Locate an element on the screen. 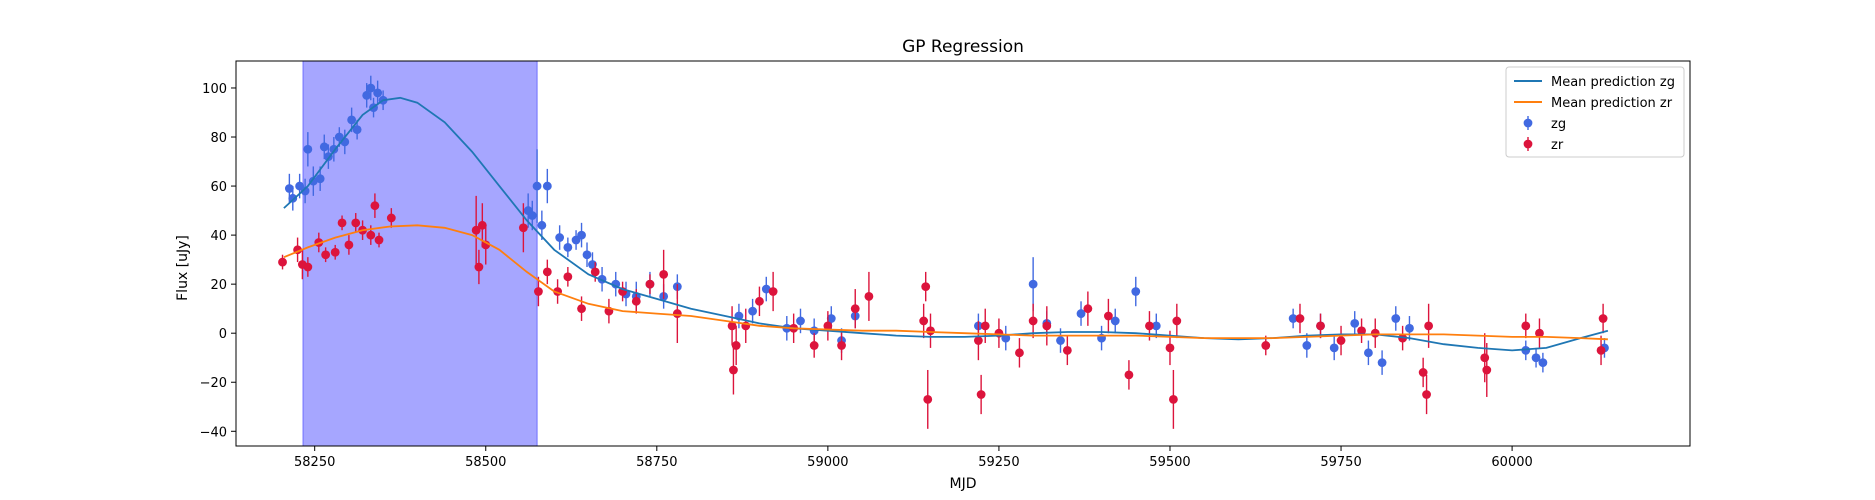 This screenshot has height=500, width=1875. x-tick-label: 58500 is located at coordinates (485, 462).